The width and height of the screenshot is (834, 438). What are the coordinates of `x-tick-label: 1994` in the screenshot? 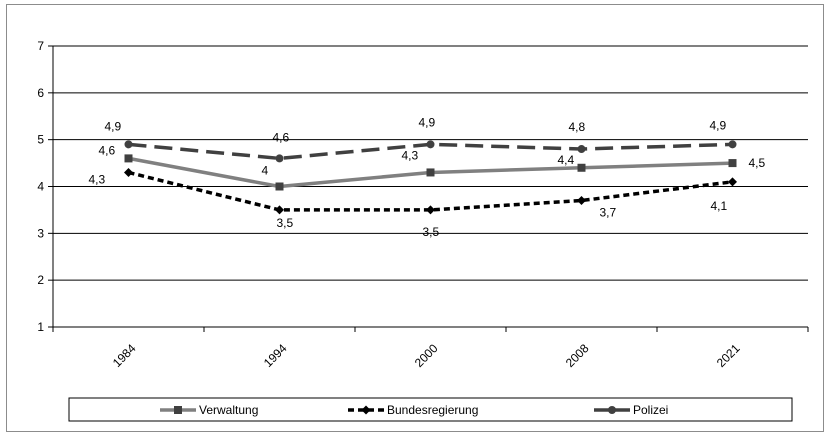 It's located at (275, 355).